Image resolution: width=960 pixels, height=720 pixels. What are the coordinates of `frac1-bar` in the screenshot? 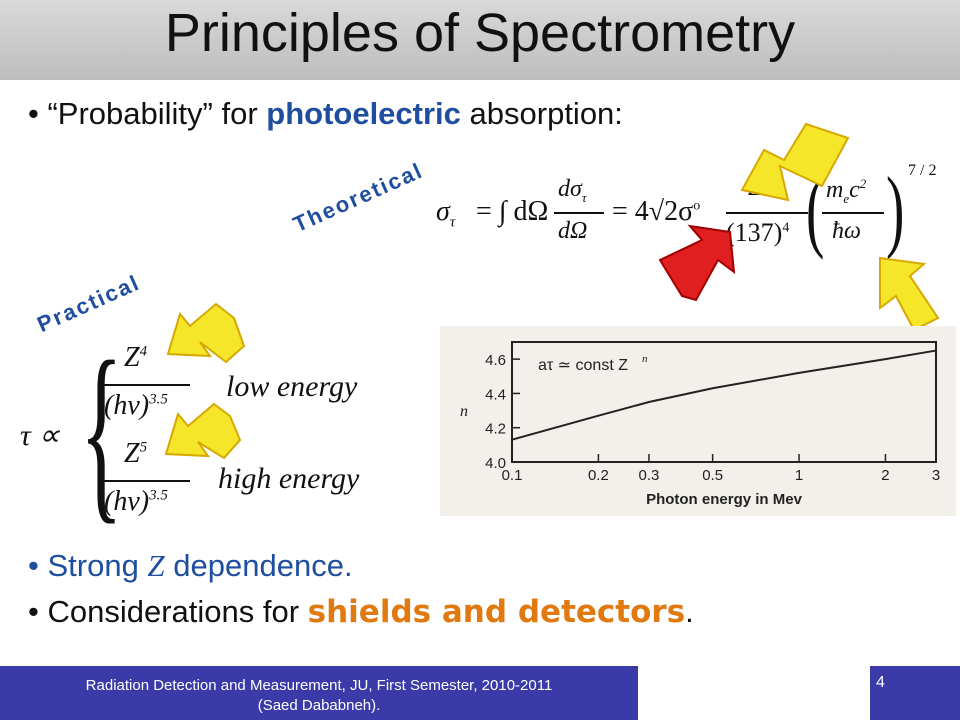 It's located at (579, 213).